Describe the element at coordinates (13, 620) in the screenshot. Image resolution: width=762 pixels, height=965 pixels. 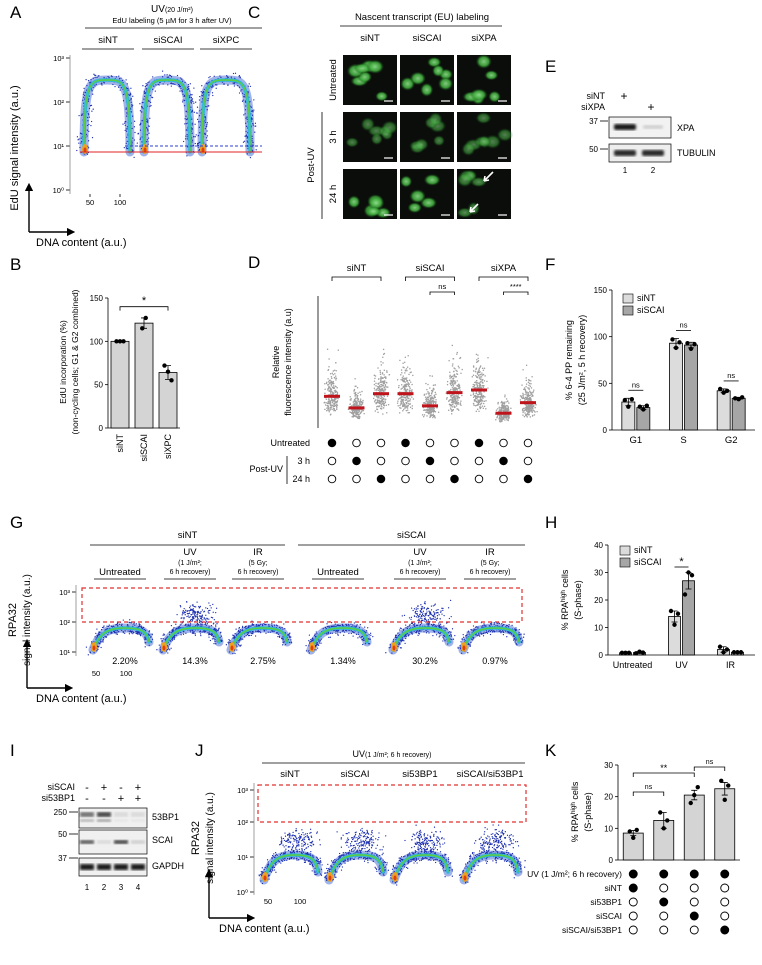
I see `y-axis-label: RPA32` at that location.